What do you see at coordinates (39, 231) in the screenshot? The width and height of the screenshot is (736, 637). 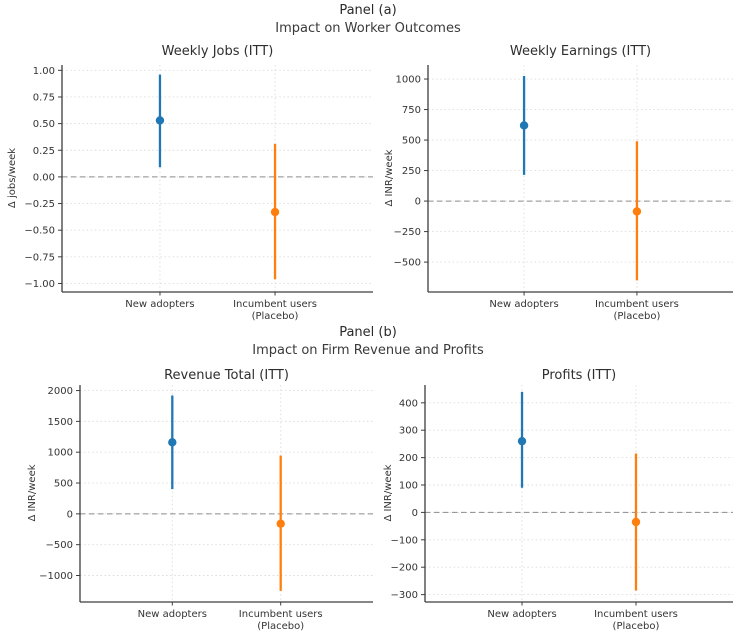 I see `y-tick-label: −0.50` at bounding box center [39, 231].